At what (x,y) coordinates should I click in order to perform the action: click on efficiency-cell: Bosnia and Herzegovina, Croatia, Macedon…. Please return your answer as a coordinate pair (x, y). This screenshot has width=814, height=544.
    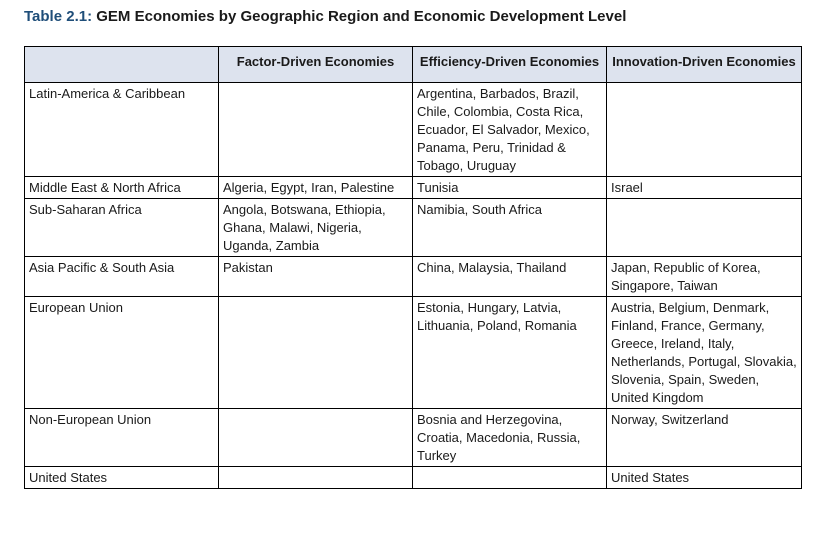
    Looking at the image, I should click on (509, 437).